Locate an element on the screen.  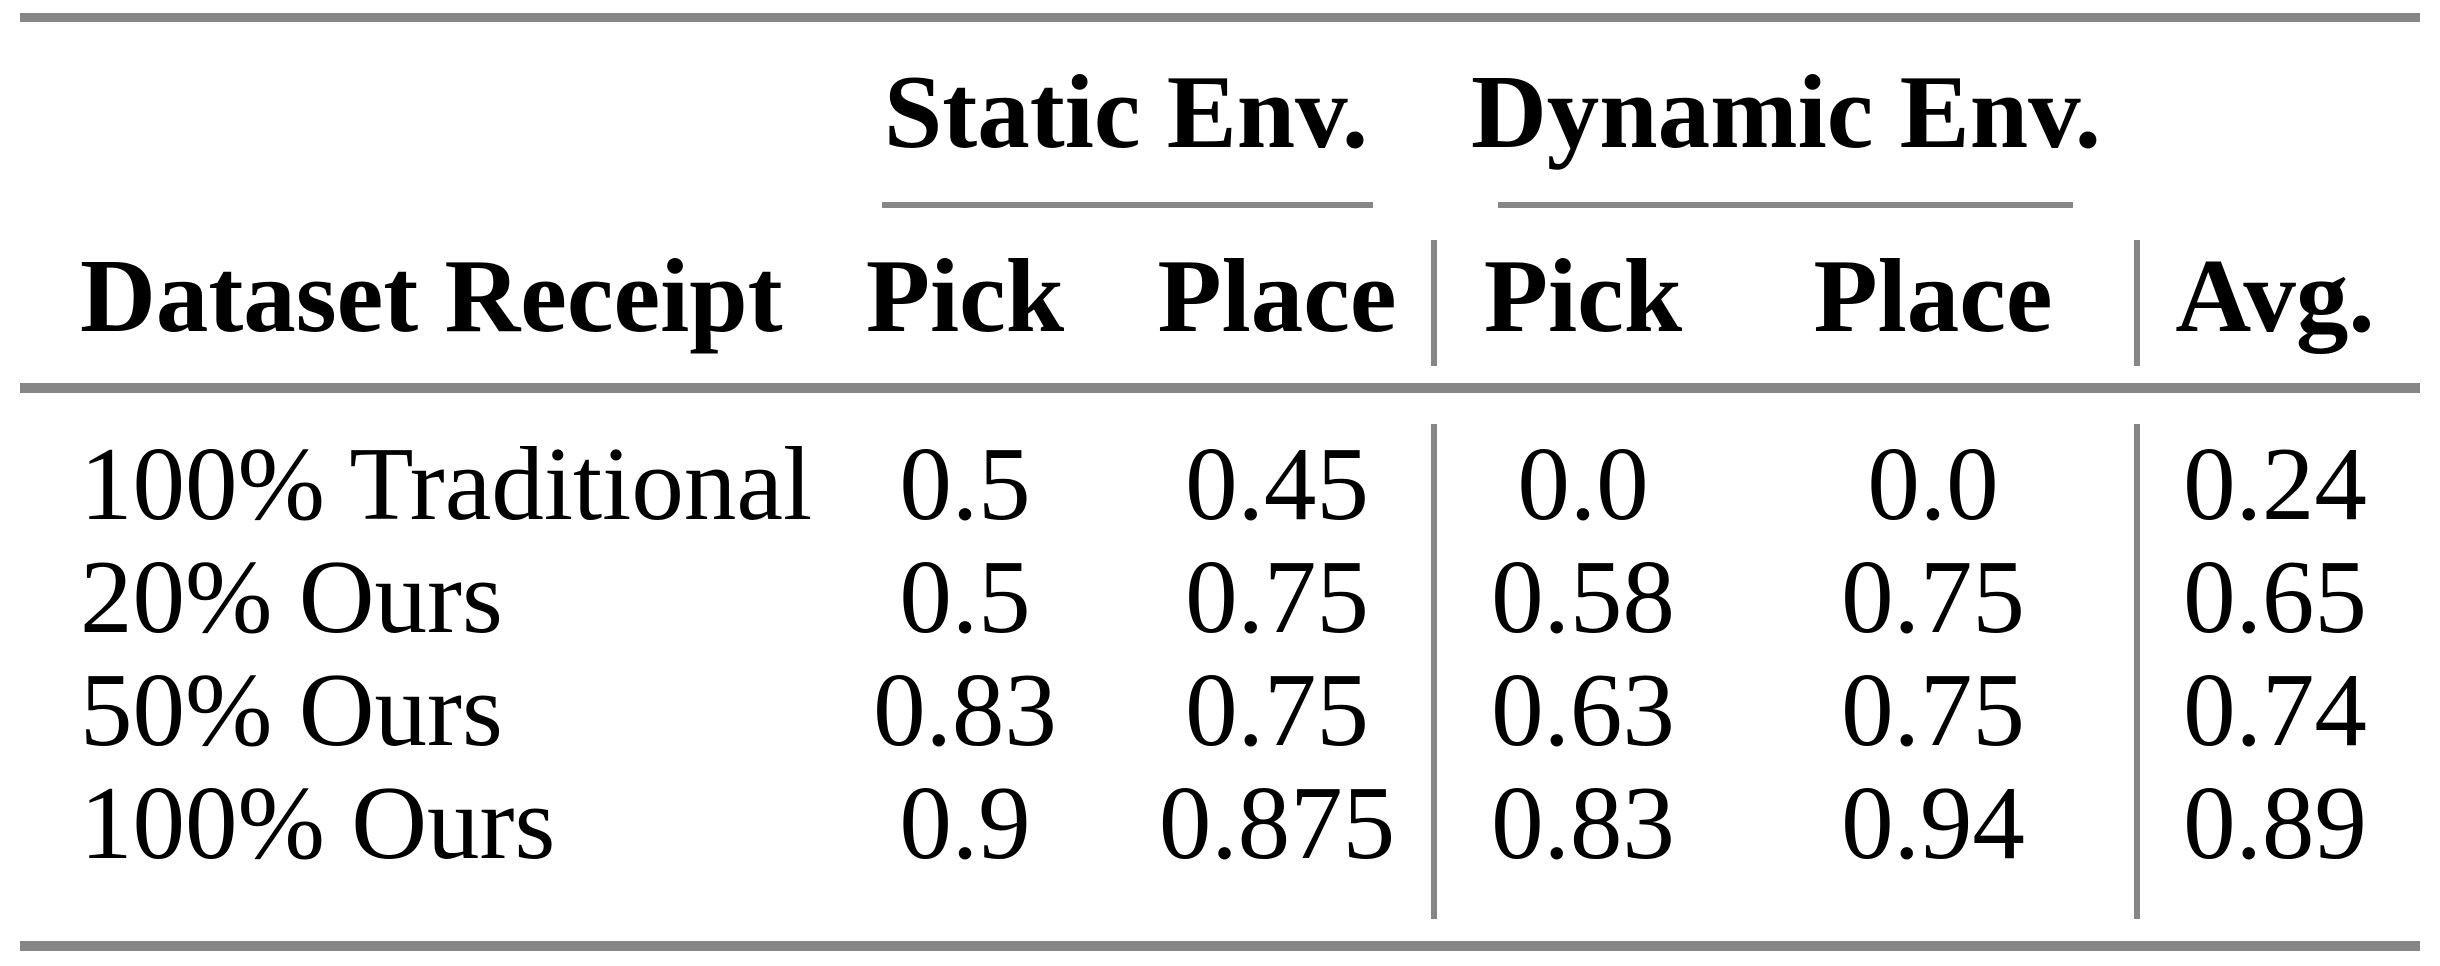
column-header-dataset-receipt: Dataset Receipt is located at coordinates (431, 295).